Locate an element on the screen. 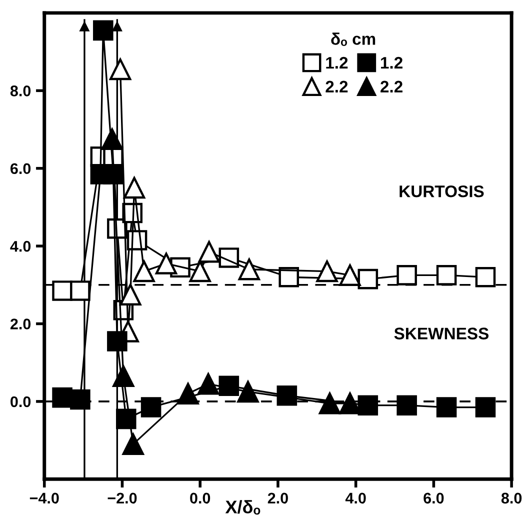 Image resolution: width=522 pixels, height=518 pixels. y-tick-label: 6.0 is located at coordinates (20, 168).